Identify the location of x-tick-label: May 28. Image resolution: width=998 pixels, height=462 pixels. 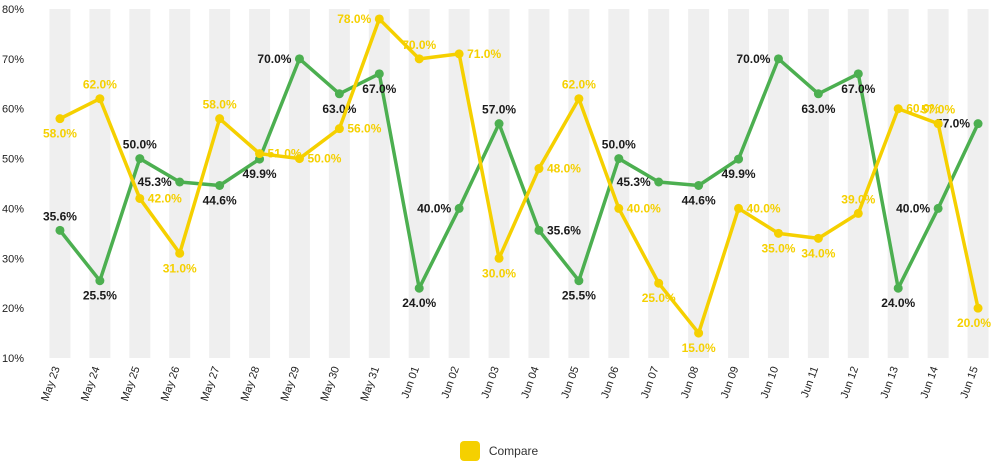
(251, 384).